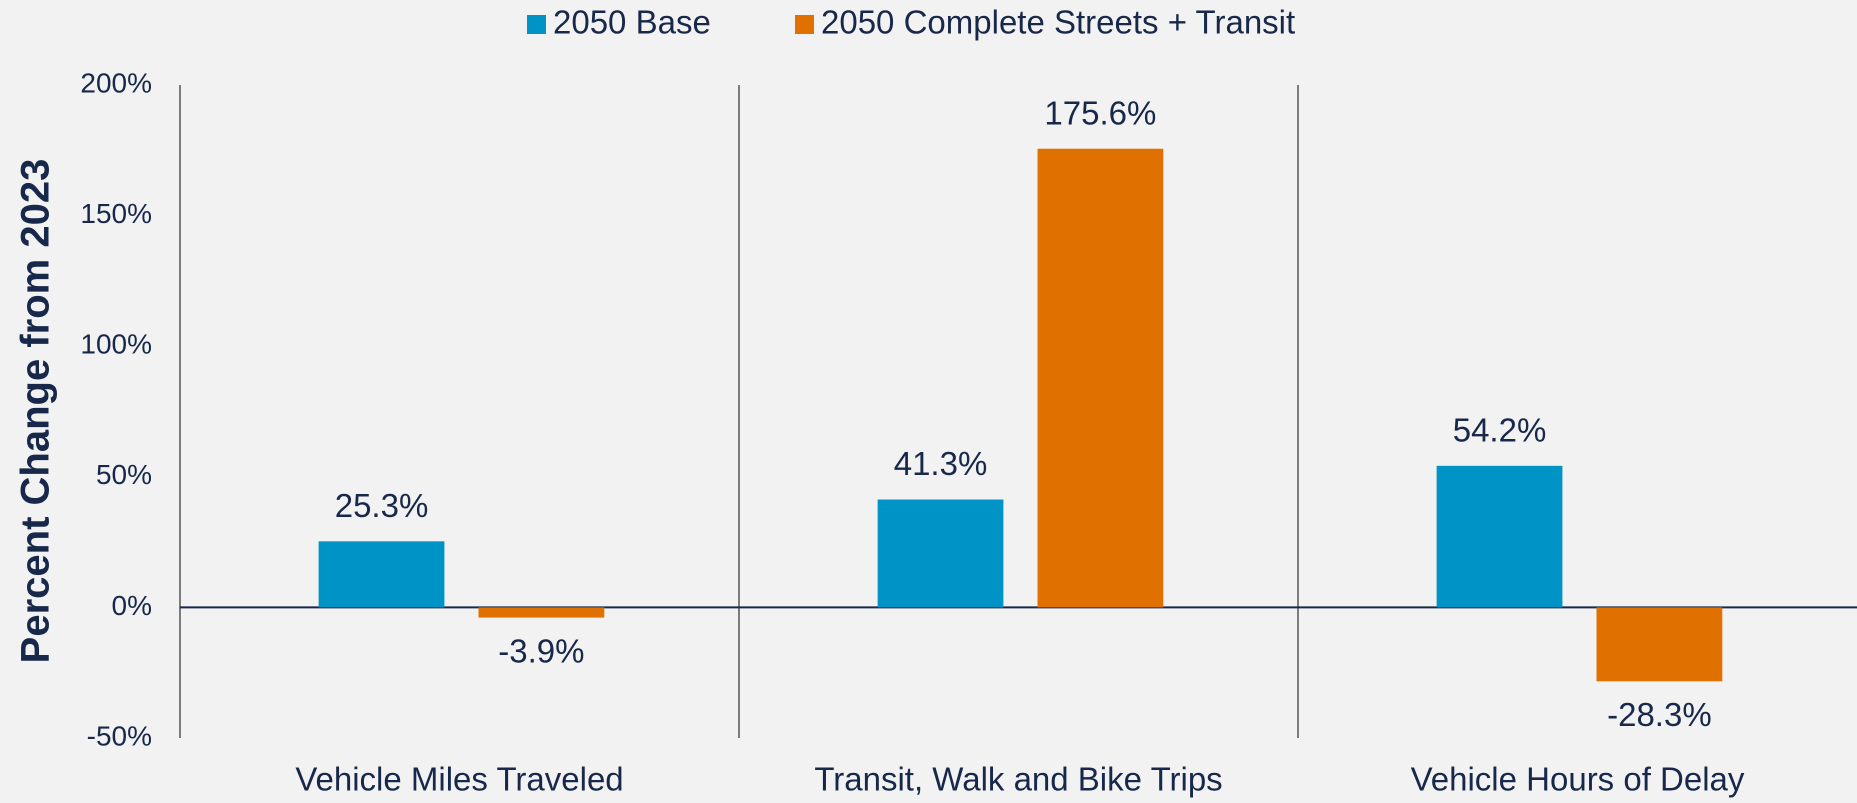  I want to click on y-tick-label: 0%, so click(132, 605).